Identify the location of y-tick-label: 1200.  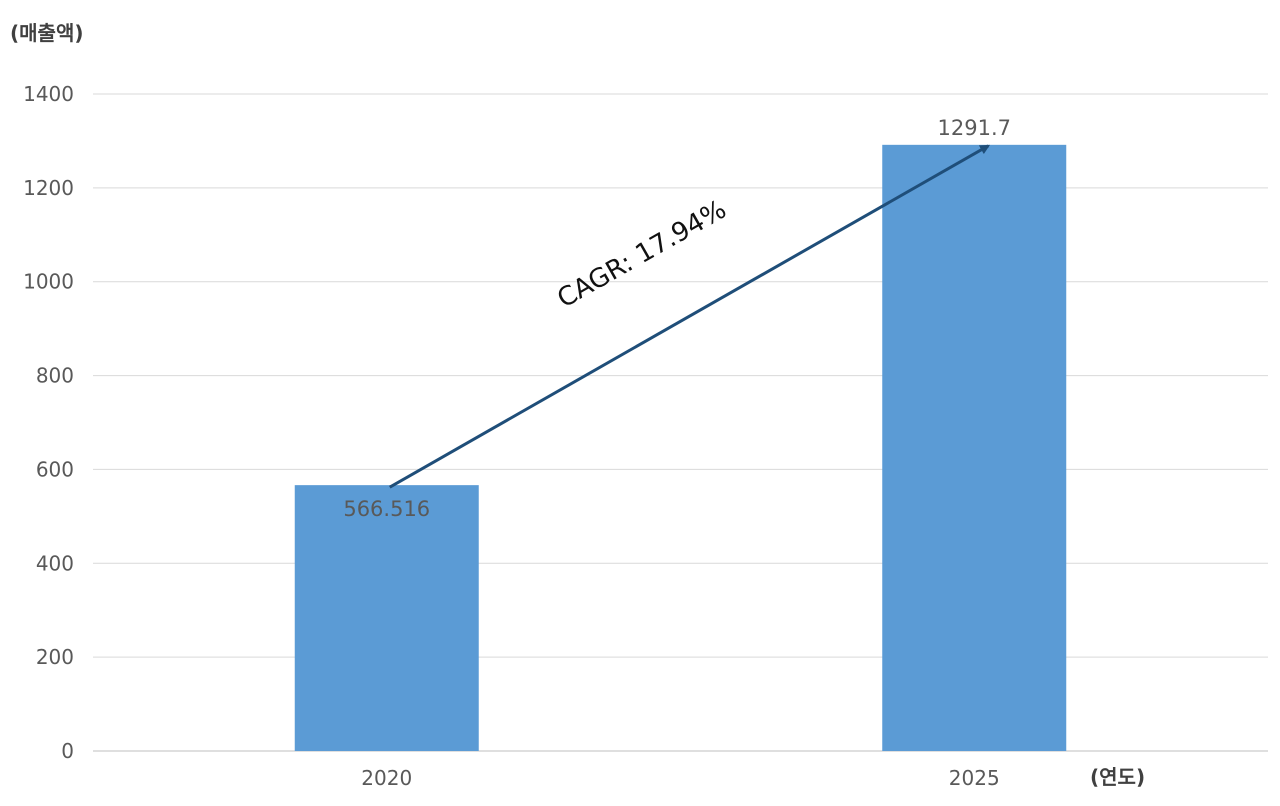
(48, 188).